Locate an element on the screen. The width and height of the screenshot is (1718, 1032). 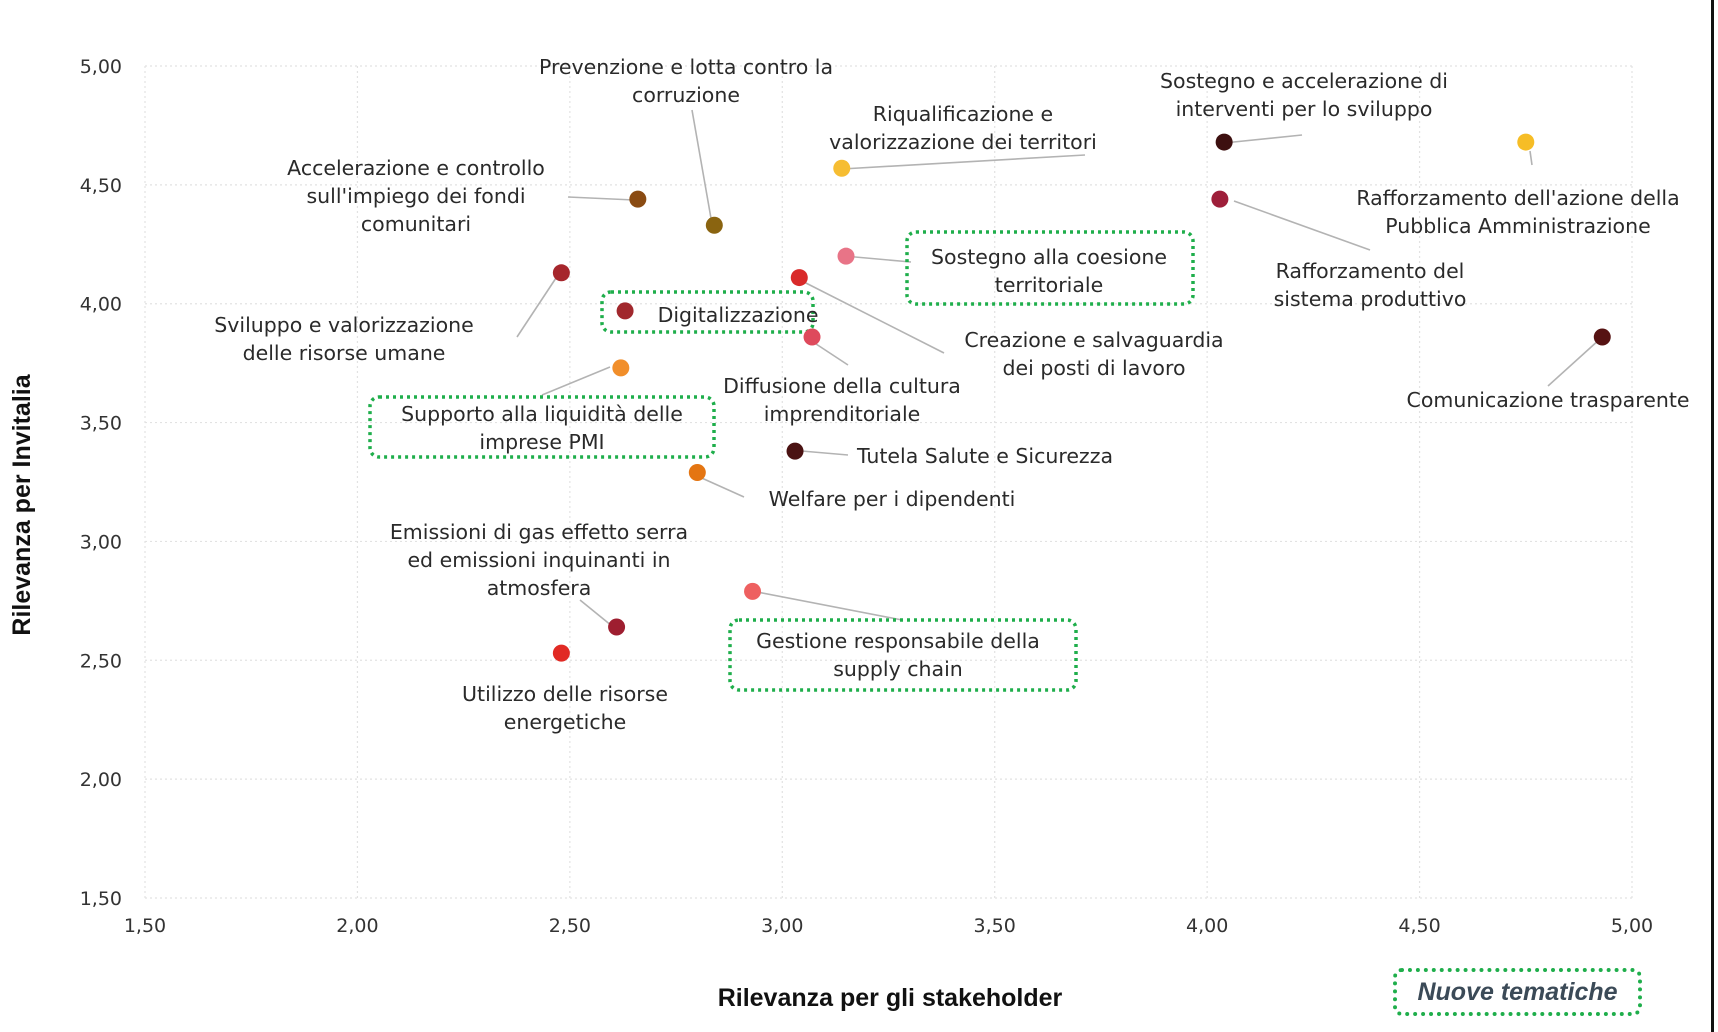
right-border is located at coordinates (1712, 516).